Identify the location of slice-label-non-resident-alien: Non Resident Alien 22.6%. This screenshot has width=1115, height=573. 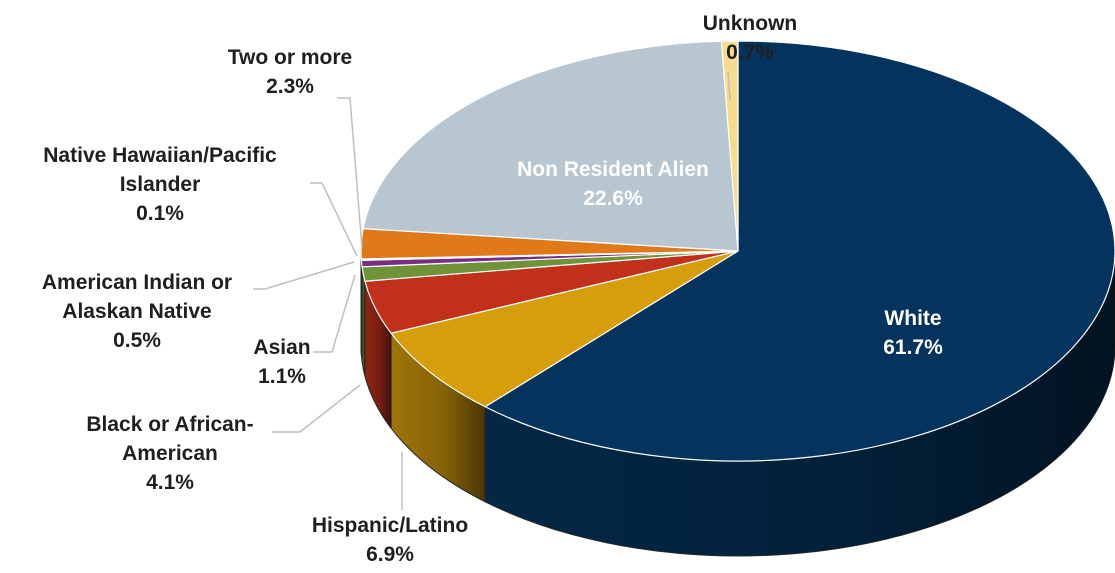
(613, 184).